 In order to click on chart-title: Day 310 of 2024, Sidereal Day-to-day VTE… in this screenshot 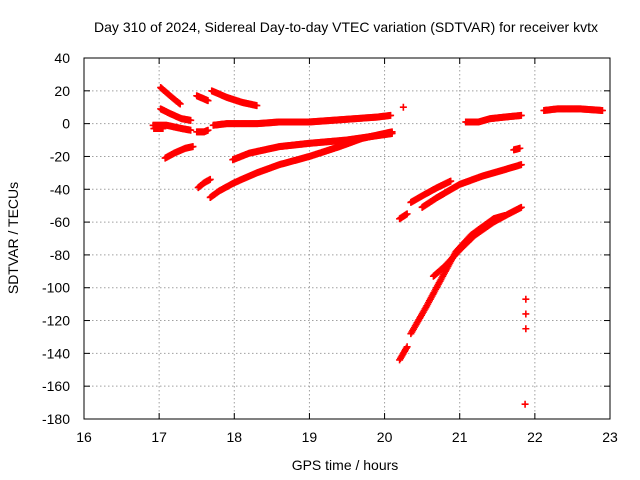, I will do `click(346, 27)`.